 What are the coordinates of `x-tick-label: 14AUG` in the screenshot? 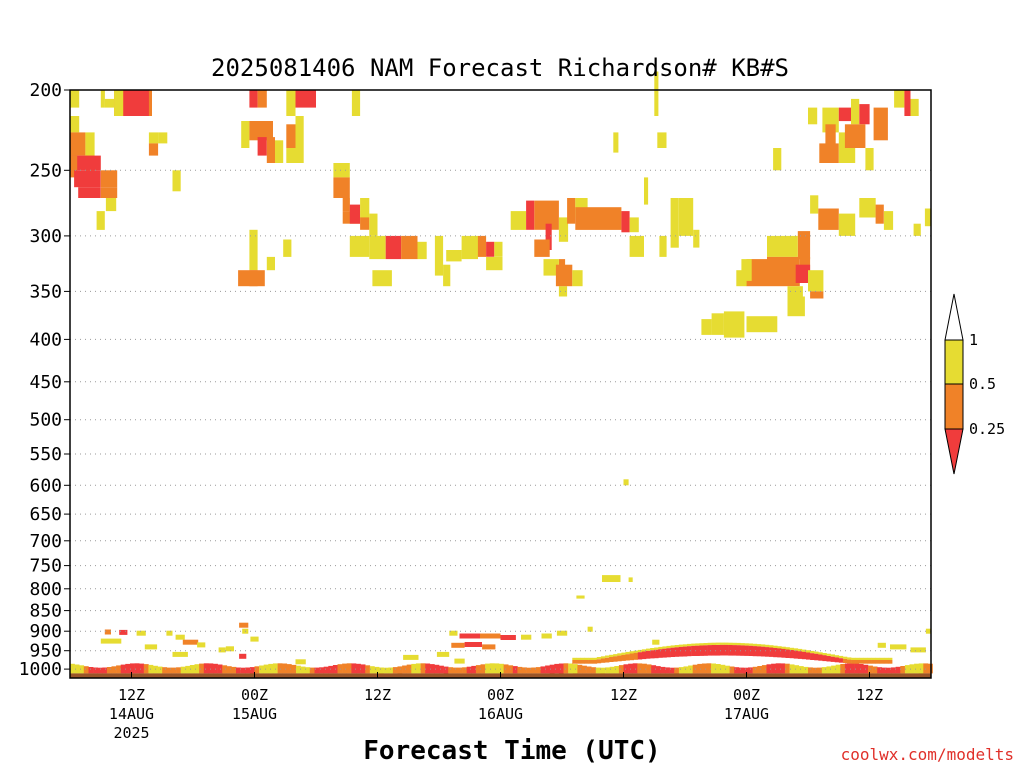 It's located at (131, 714).